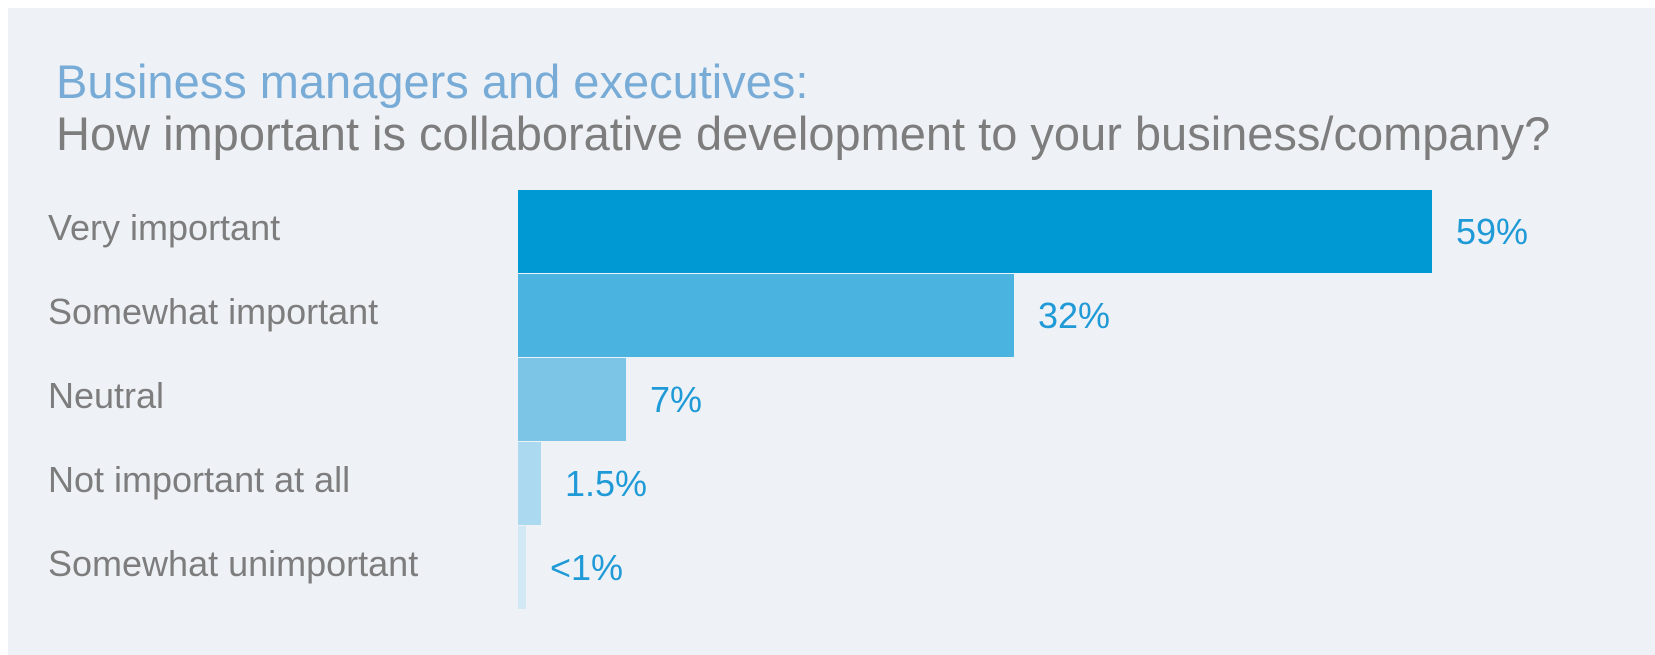 The image size is (1655, 655). Describe the element at coordinates (106, 395) in the screenshot. I see `category-label-neutral: Neutral` at that location.